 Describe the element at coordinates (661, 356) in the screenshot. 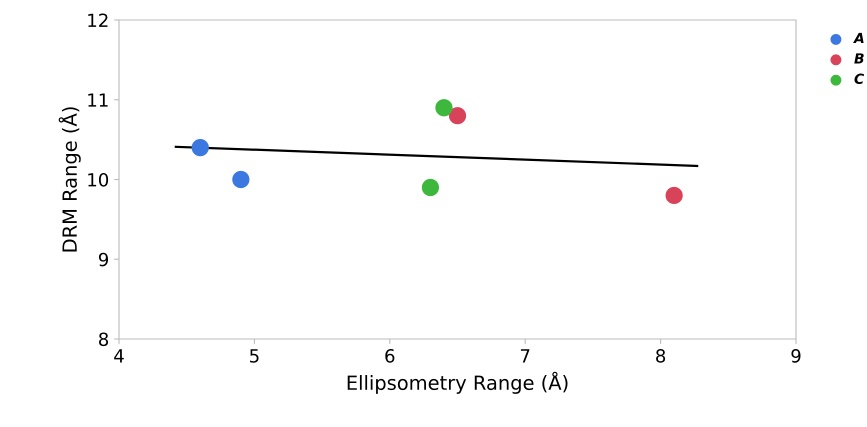

I see `x-tick-label: 8` at that location.